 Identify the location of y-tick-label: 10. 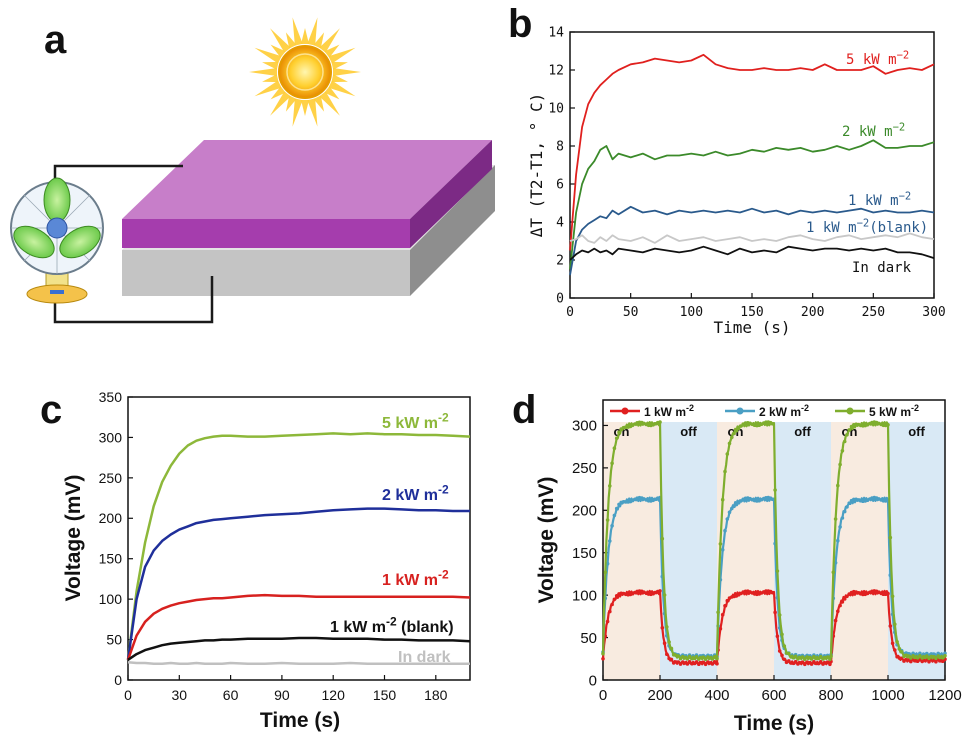
(556, 109).